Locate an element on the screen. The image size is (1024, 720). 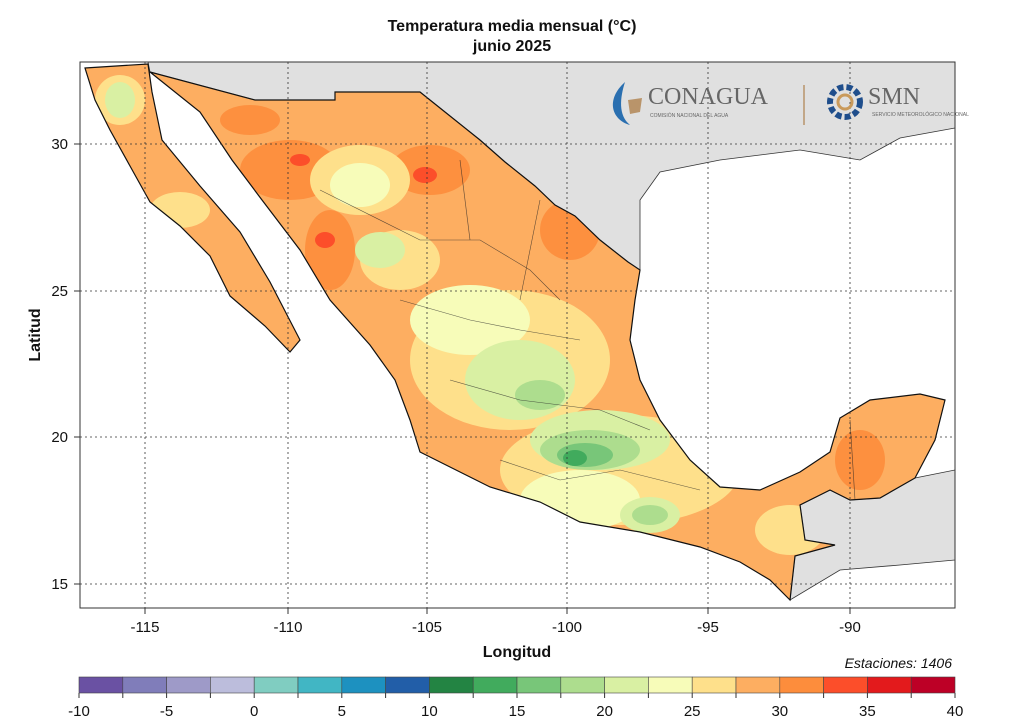
x-tick-label: -115 is located at coordinates (145, 627).